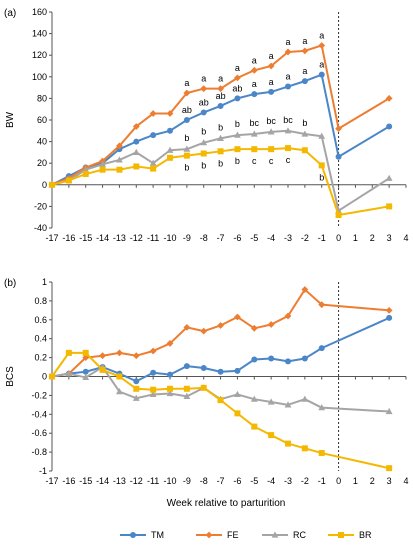 The image size is (413, 550). What do you see at coordinates (157, 535) in the screenshot?
I see `legend-label-tm: TM` at bounding box center [157, 535].